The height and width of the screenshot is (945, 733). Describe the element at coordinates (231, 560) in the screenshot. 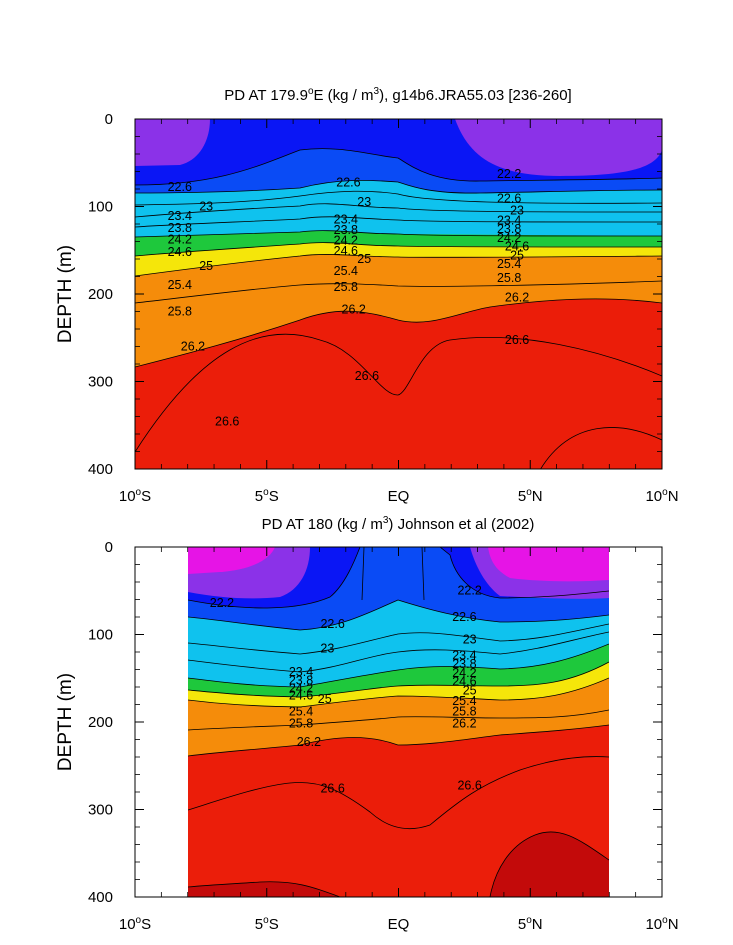

I see `fill-band-magenta-left` at that location.